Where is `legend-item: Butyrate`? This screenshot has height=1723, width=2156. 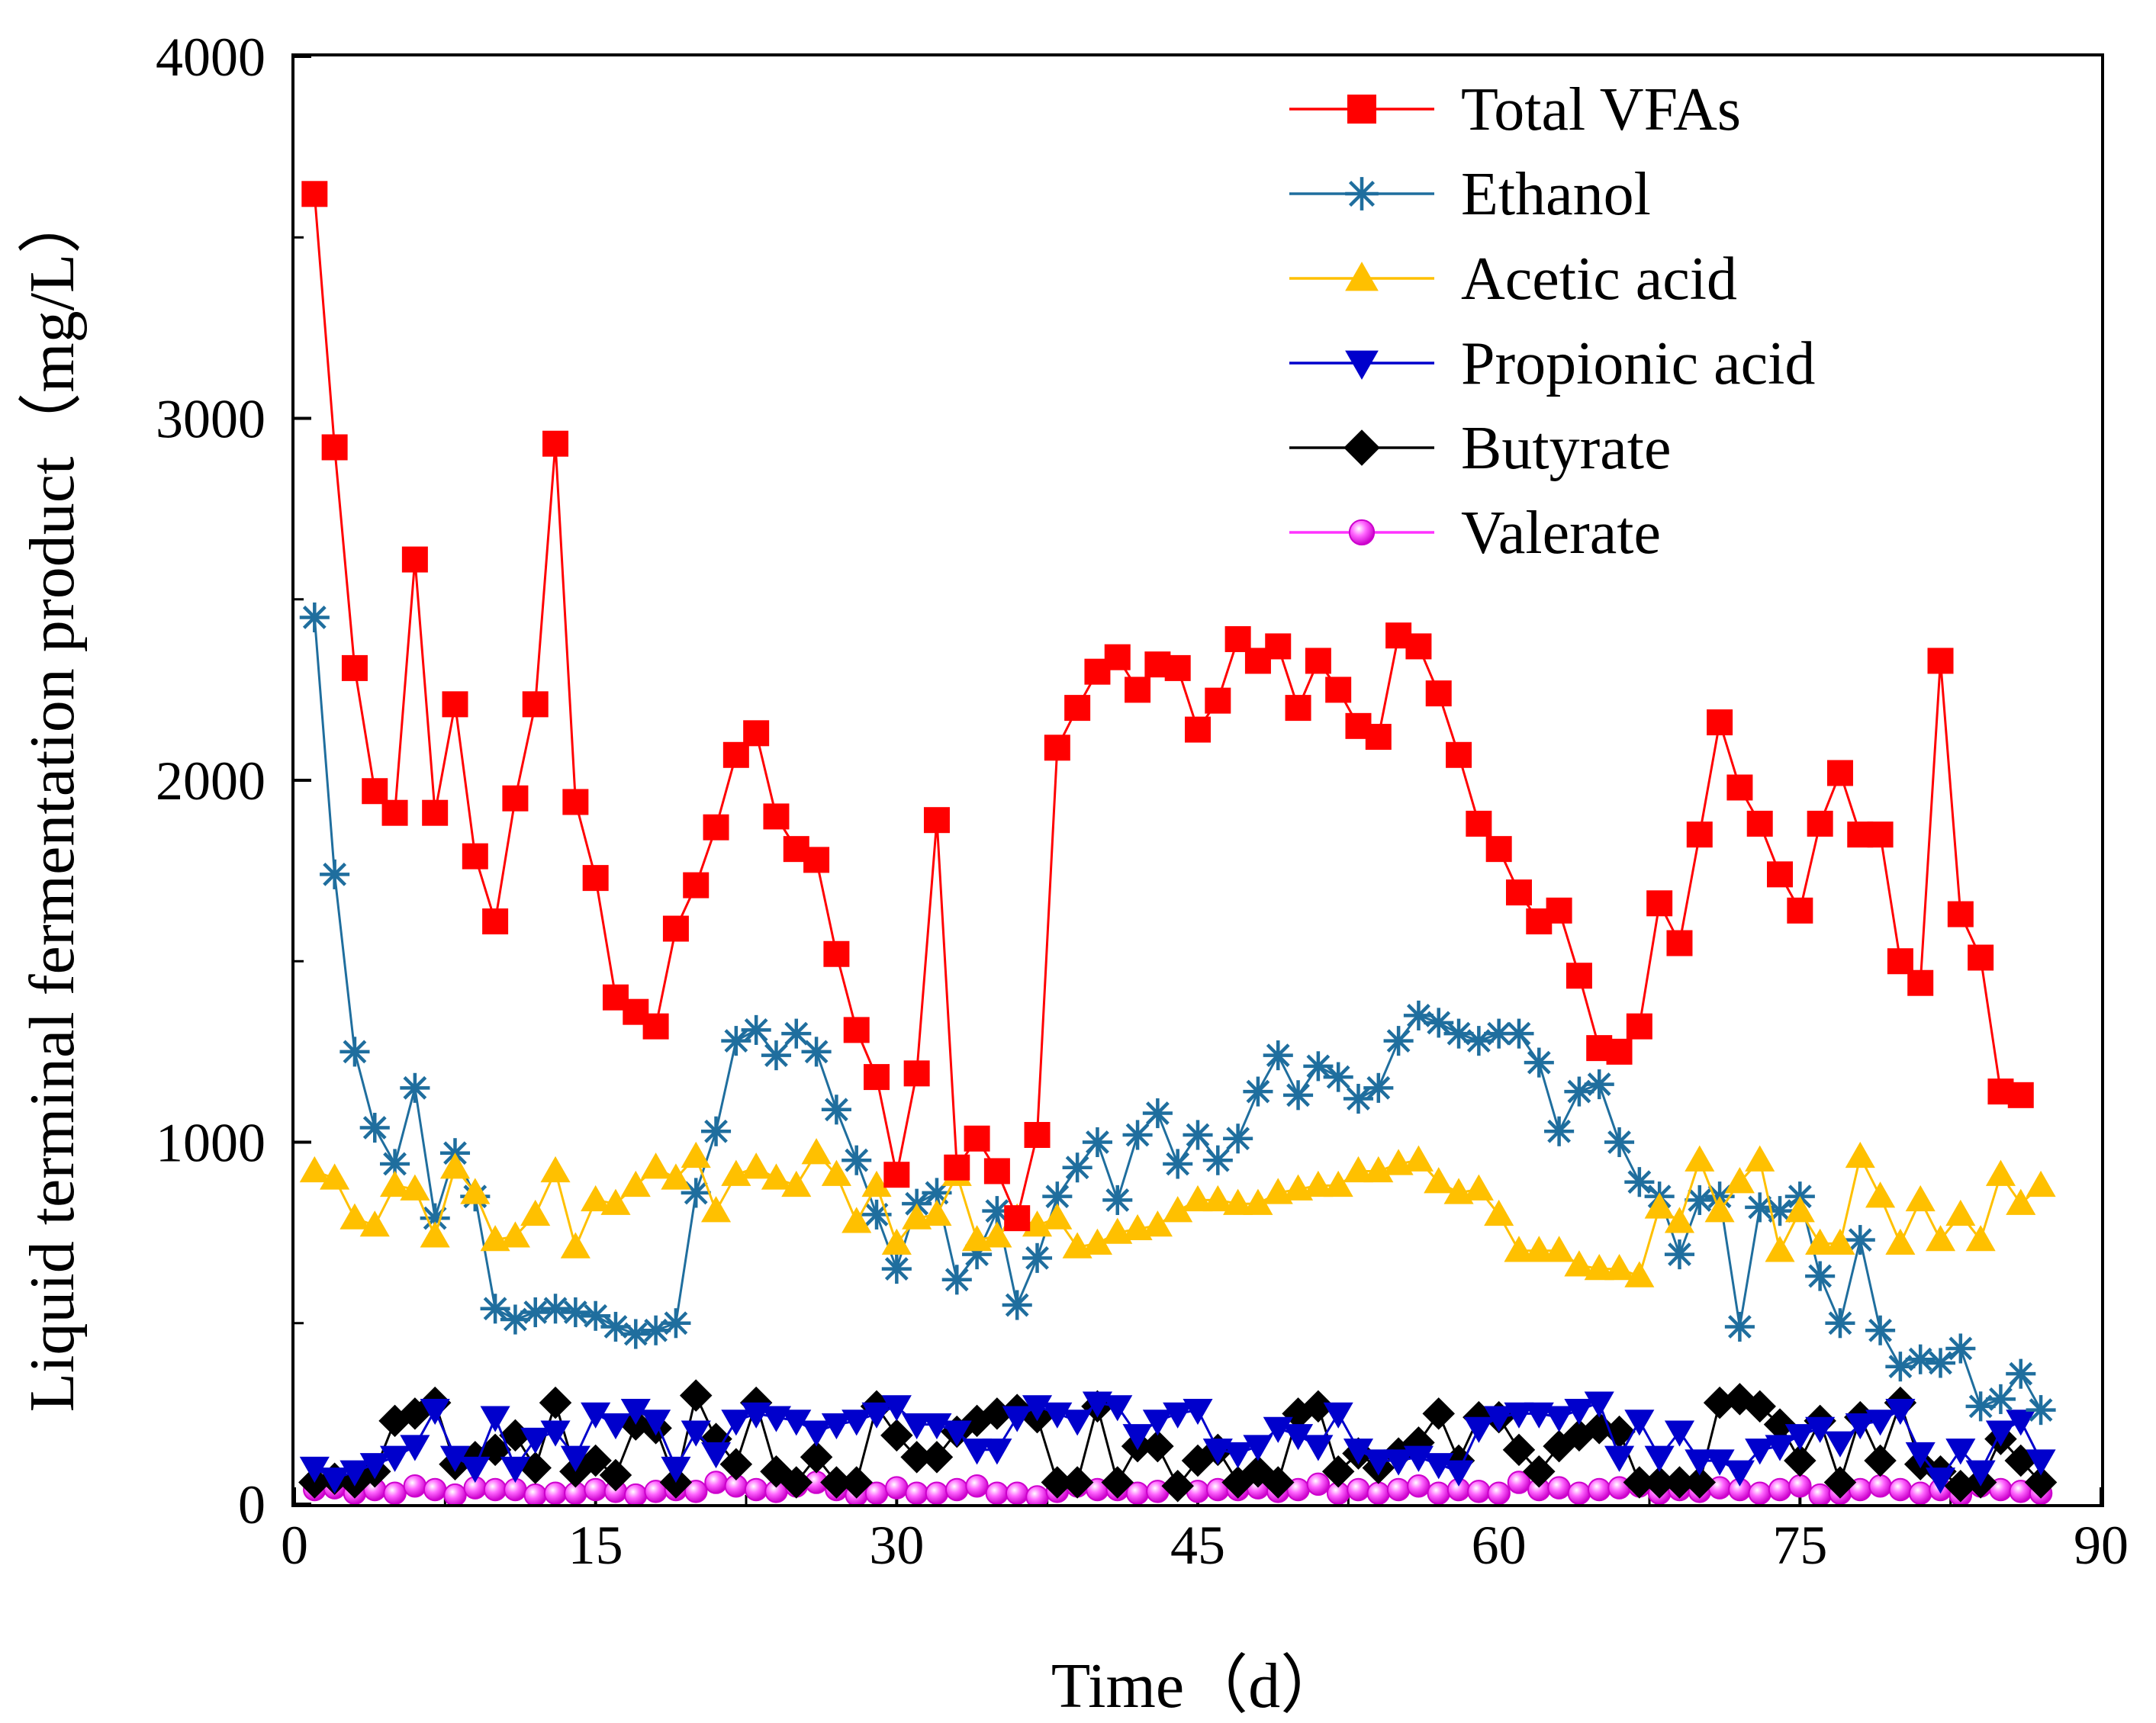
legend-item: Butyrate is located at coordinates (1480, 448).